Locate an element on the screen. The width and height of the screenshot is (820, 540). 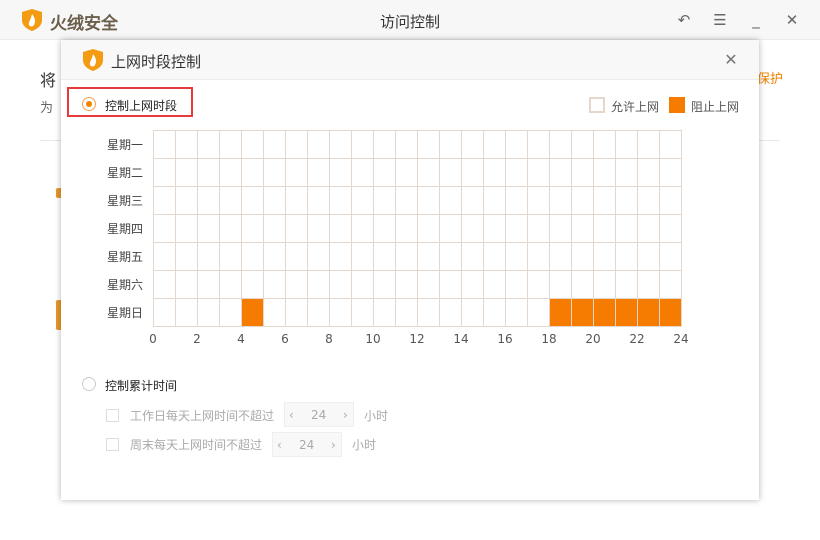
minimize-icon: _ is located at coordinates (756, 20).